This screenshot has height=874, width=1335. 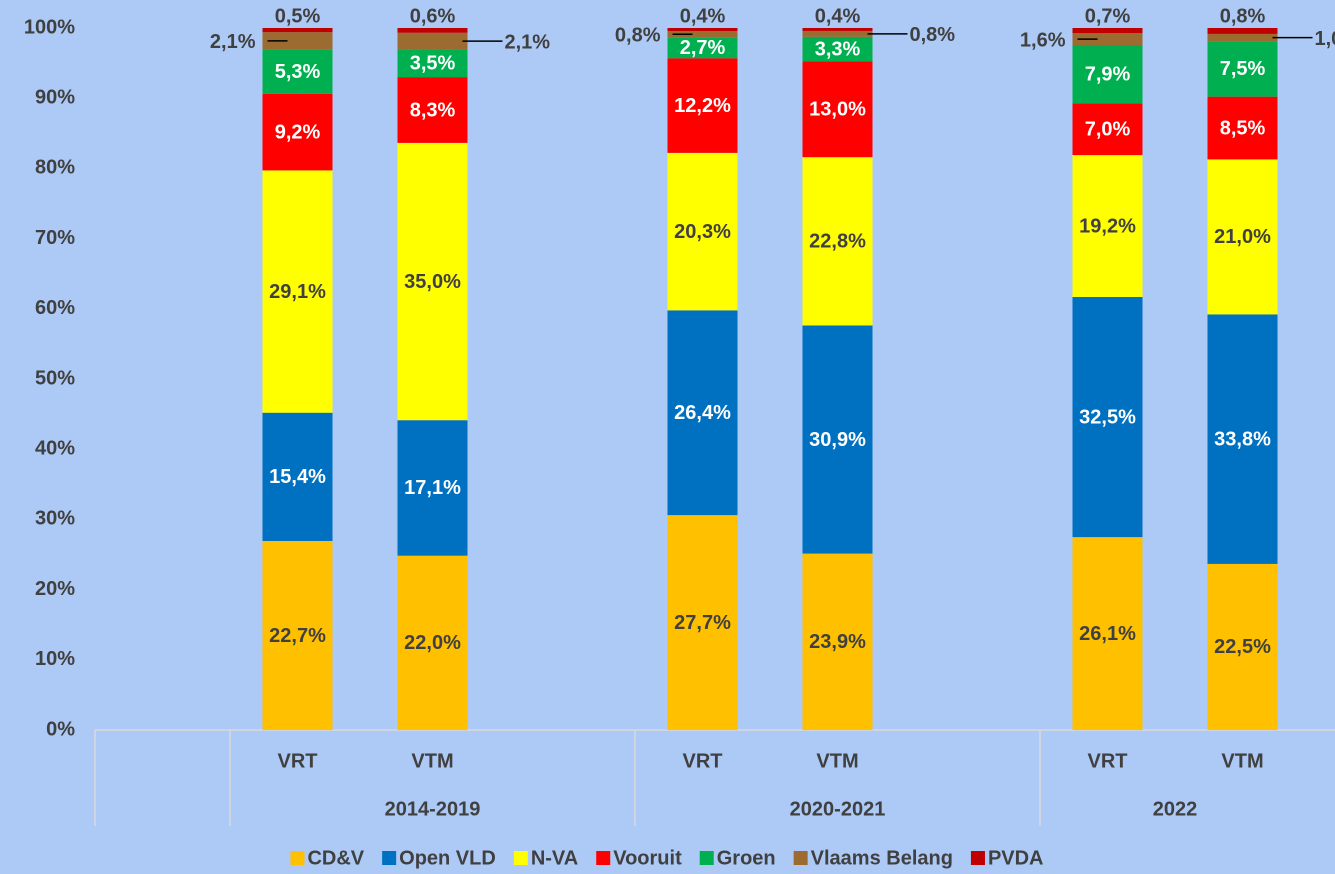 I want to click on data-label: 20,3%, so click(x=702, y=232).